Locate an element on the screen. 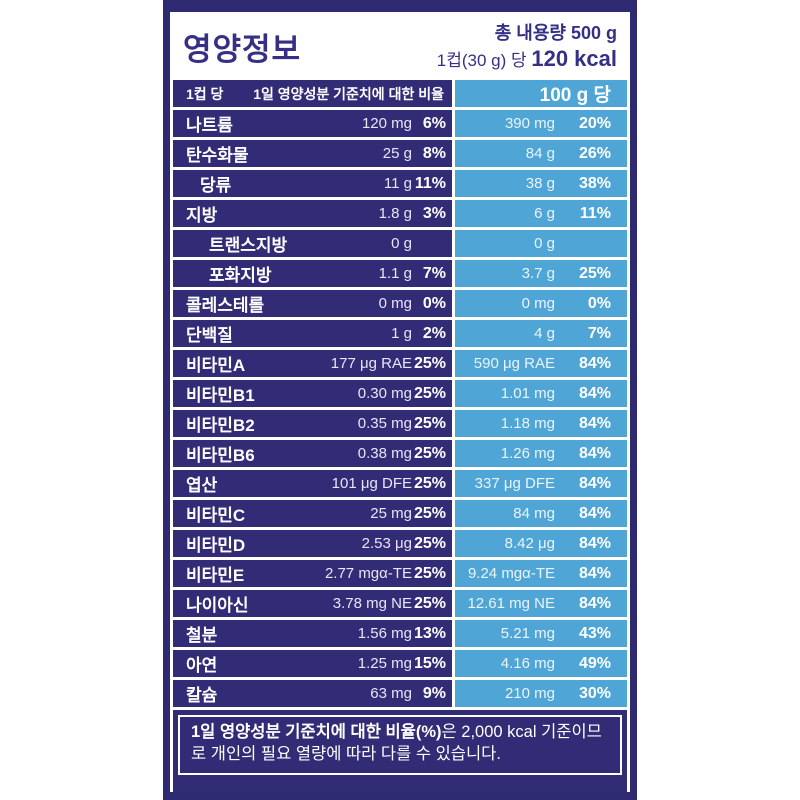 This screenshot has width=800, height=800. nutrient-amount-100g: 3.7 g is located at coordinates (538, 273).